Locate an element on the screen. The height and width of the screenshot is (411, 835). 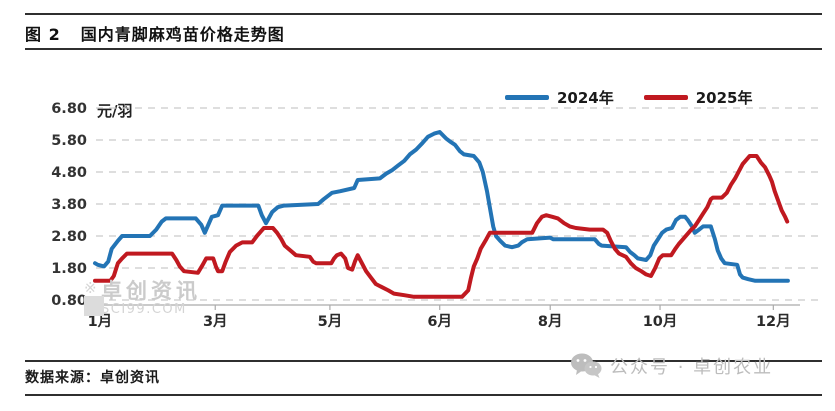
wechat-watermark-text: 公众号 · 卓创农业 is located at coordinates (692, 367).